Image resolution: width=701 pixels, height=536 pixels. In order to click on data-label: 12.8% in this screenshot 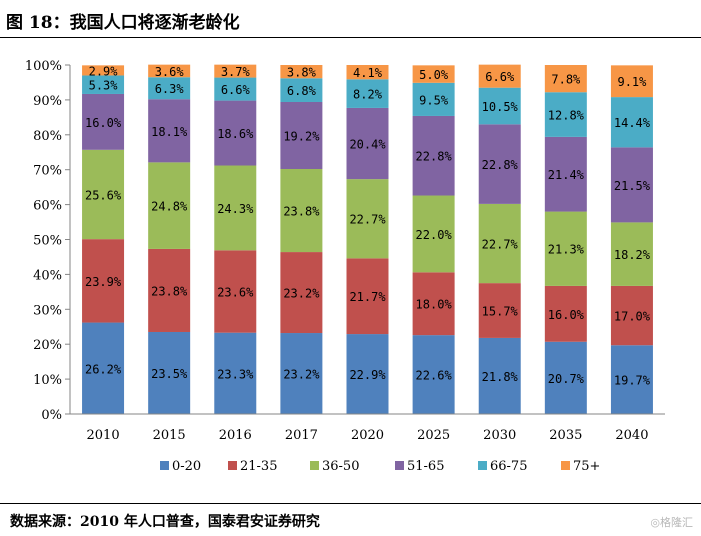, I will do `click(566, 116)`.